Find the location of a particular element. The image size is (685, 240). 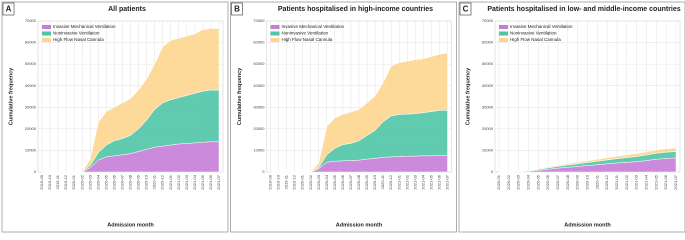

panel-letter: A is located at coordinates (9, 9).